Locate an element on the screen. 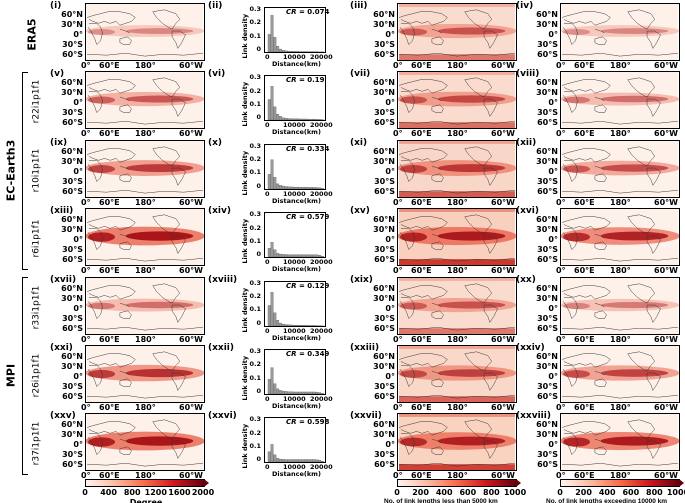 The image size is (685, 503). y-tick: 0.3 is located at coordinates (255, 145).